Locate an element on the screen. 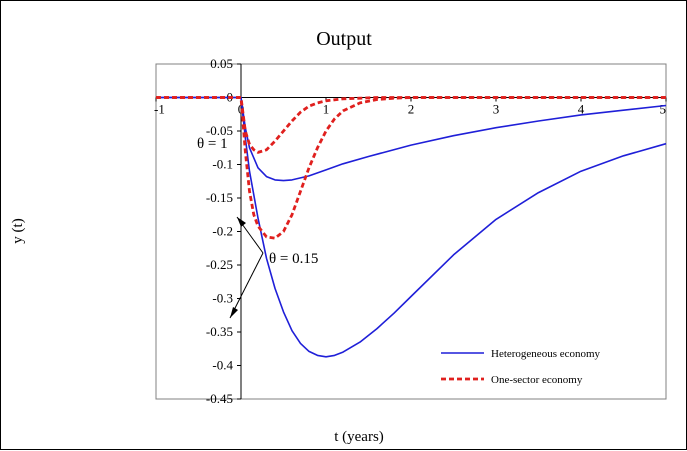 Image resolution: width=687 pixels, height=451 pixels. annotations: θ = 1 θ = 0.15 is located at coordinates (257, 227).